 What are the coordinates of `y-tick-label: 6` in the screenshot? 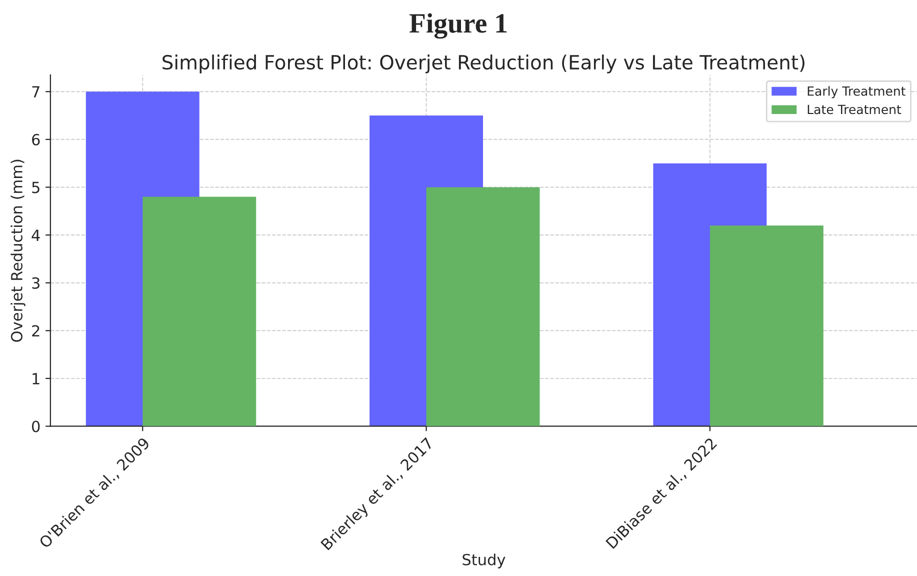 It's located at (36, 140).